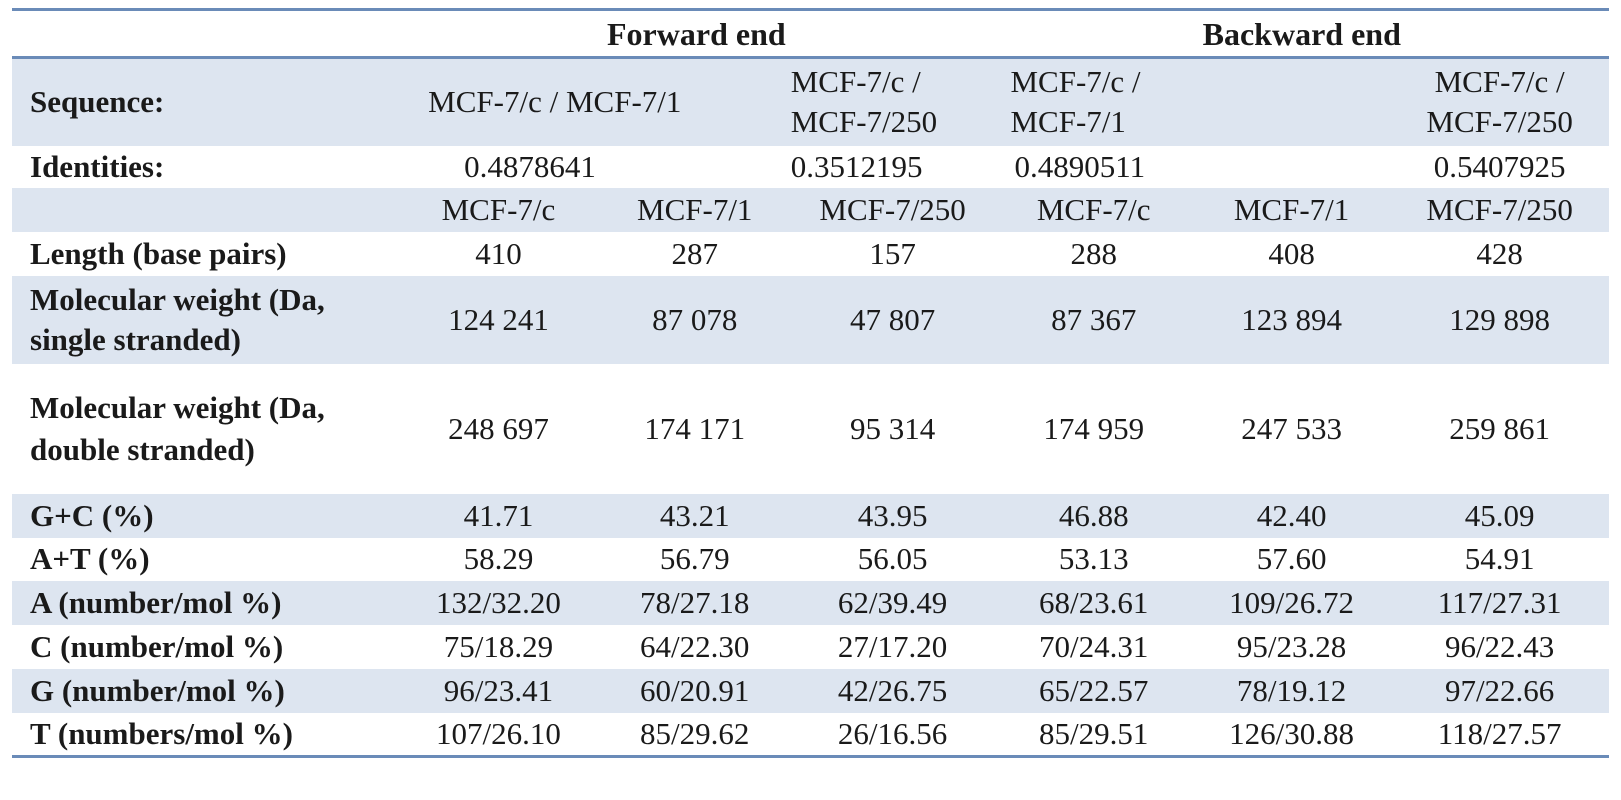 This screenshot has width=1621, height=800. What do you see at coordinates (498, 253) in the screenshot?
I see `table-cell: 410` at bounding box center [498, 253].